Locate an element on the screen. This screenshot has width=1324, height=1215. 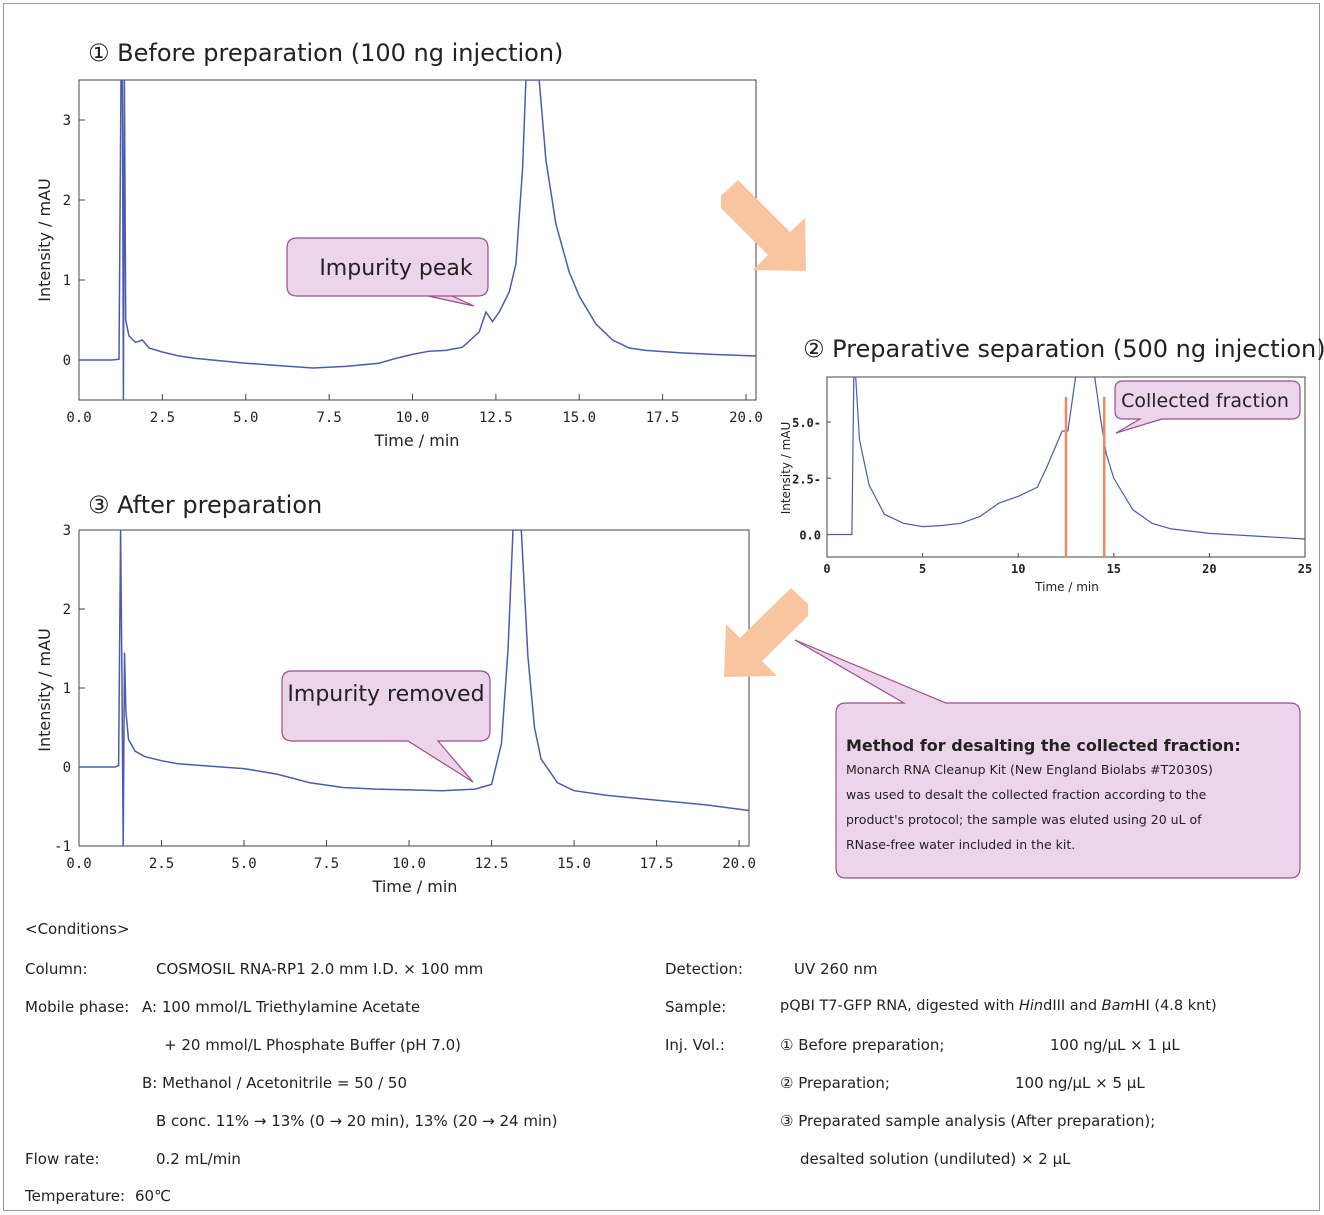
x-tick-label: 15 is located at coordinates (1114, 569).